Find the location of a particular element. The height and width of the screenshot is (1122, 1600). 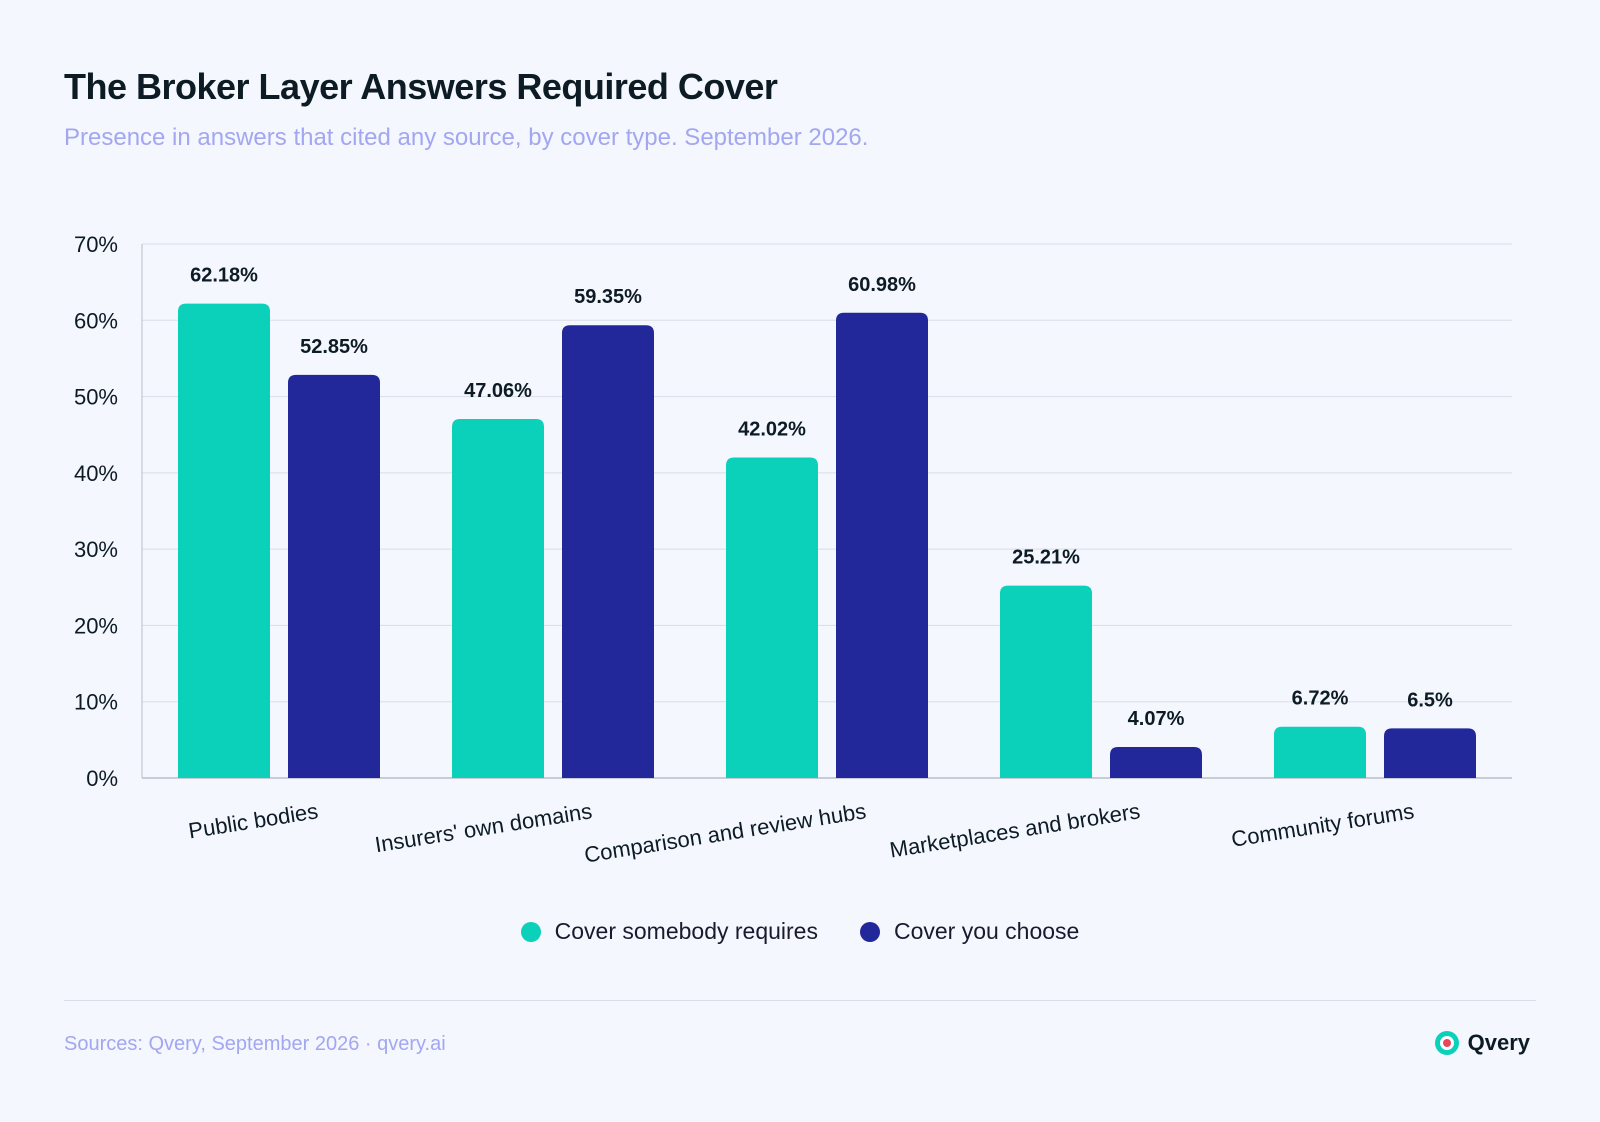

y-tick-label: 20% is located at coordinates (96, 625).